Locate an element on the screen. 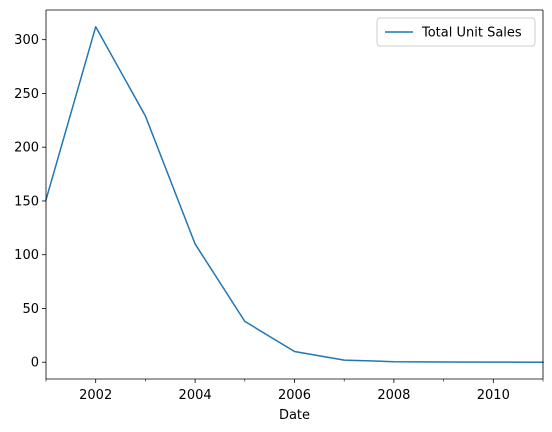  y-tick-label: 0 is located at coordinates (35, 363).